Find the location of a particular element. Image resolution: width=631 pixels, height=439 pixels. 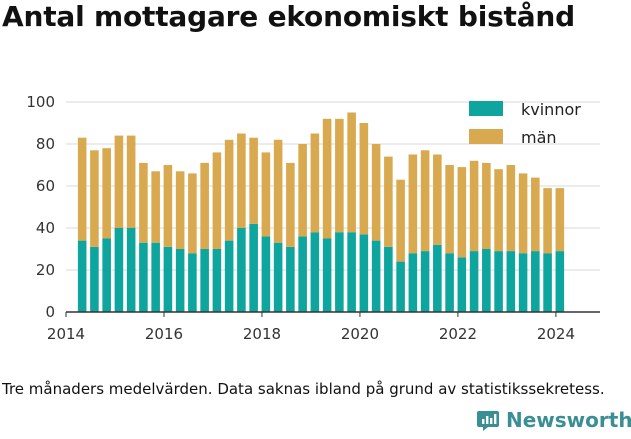

x-tick-label: 2014 is located at coordinates (66, 334).